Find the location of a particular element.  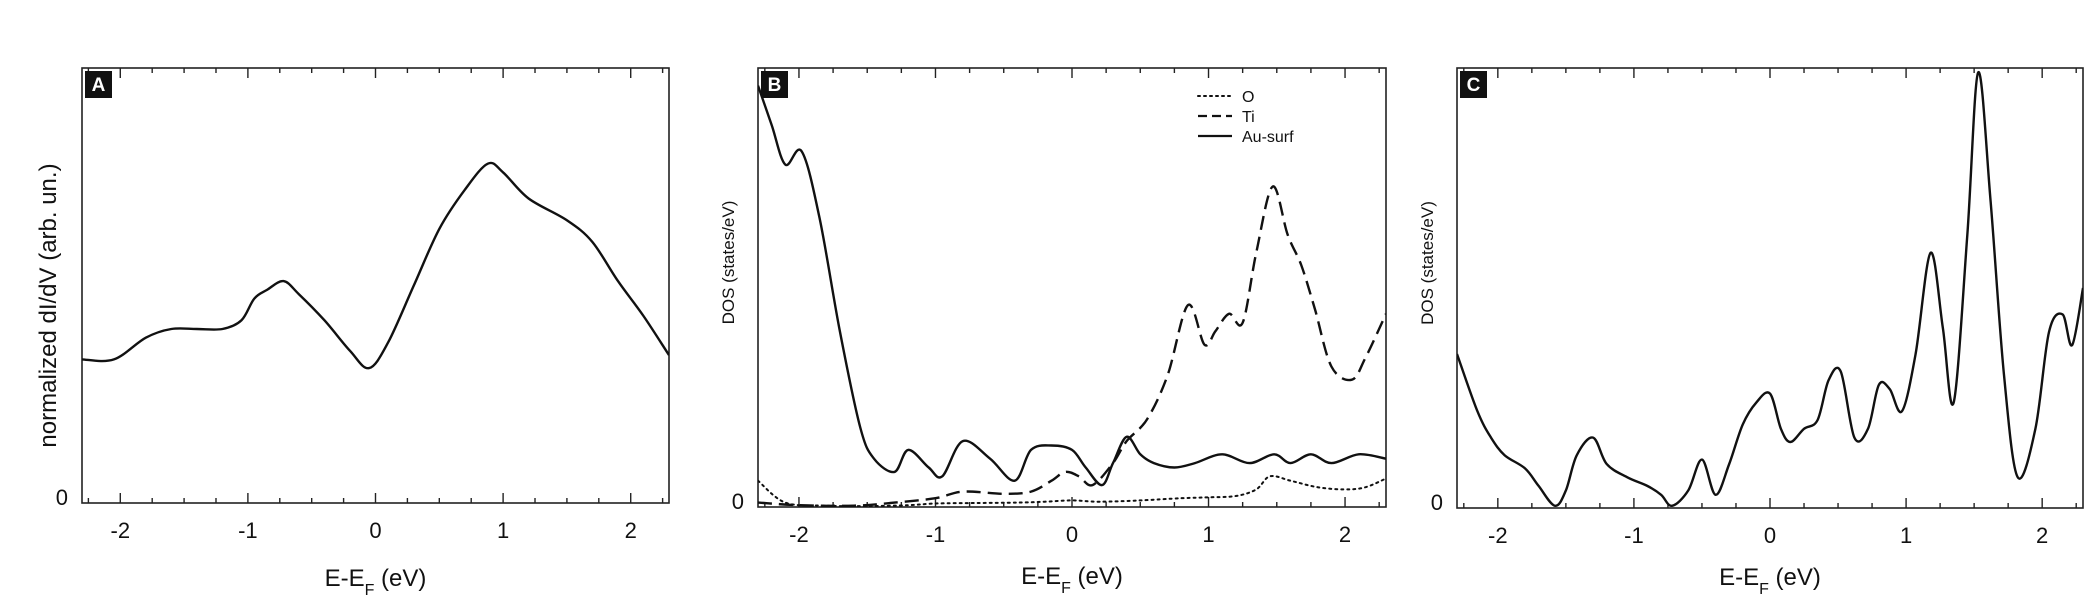

legend: O Ti Au-surf is located at coordinates (1245, 117).